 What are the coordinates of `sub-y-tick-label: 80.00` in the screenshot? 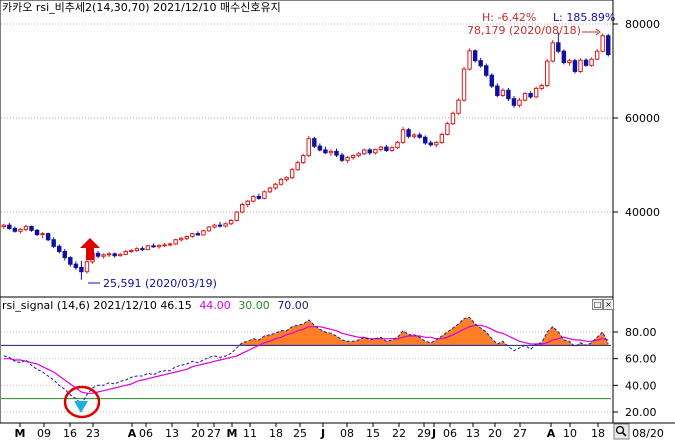 It's located at (641, 332).